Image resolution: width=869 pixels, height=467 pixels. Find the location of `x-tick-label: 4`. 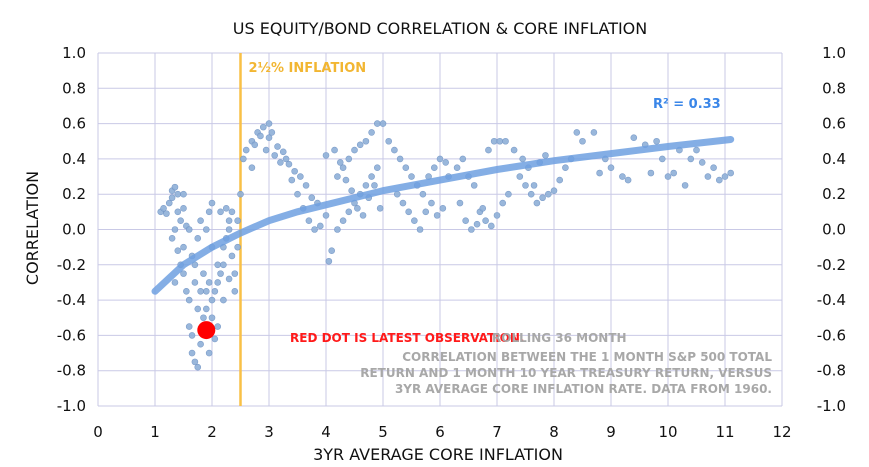

x-tick-label: 4 is located at coordinates (326, 432).